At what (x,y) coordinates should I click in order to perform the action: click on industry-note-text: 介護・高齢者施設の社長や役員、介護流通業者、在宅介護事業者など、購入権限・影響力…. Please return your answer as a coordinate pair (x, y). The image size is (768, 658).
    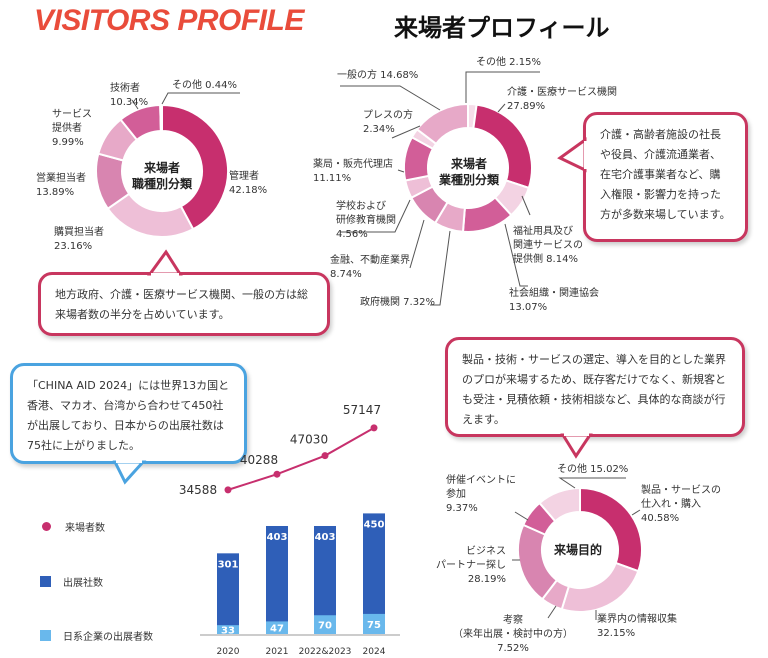
    Looking at the image, I should click on (665, 174).